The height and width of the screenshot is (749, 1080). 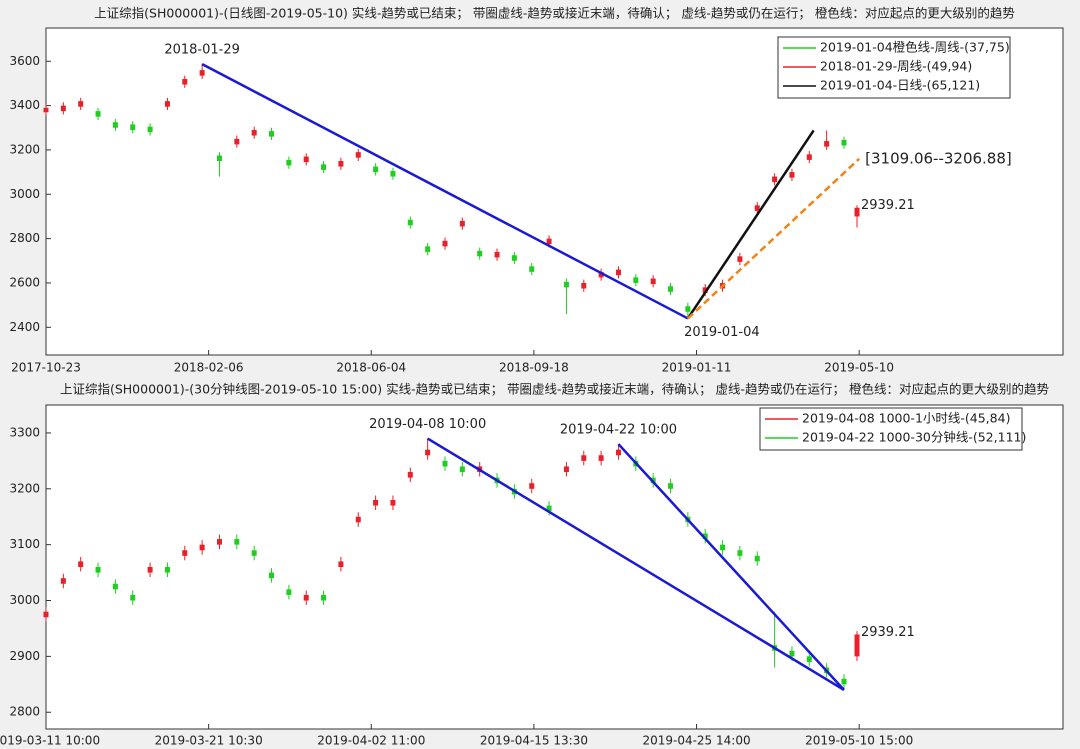 I want to click on x-tick-label: 2019-04-02 11:00, so click(x=371, y=741).